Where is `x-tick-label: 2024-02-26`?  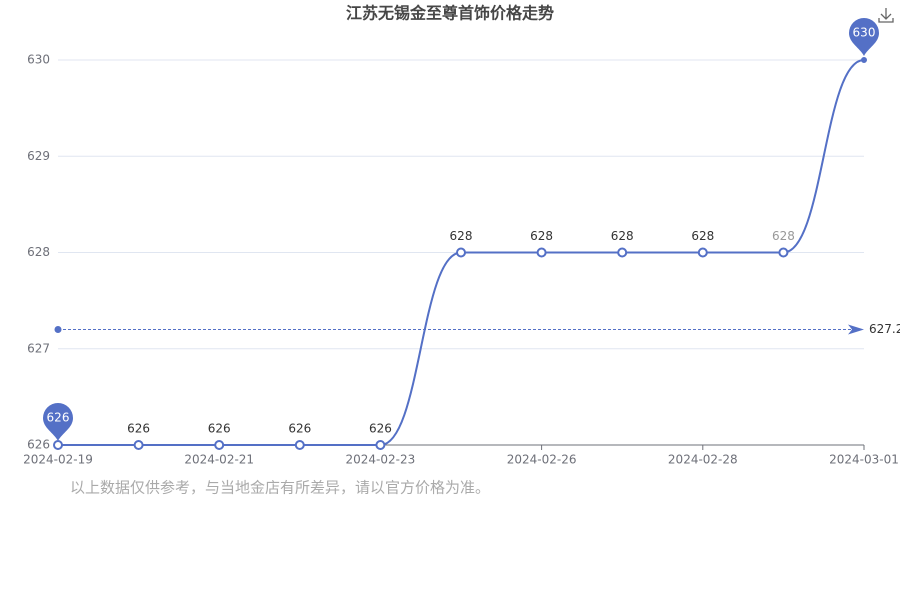
x-tick-label: 2024-02-26 is located at coordinates (542, 460).